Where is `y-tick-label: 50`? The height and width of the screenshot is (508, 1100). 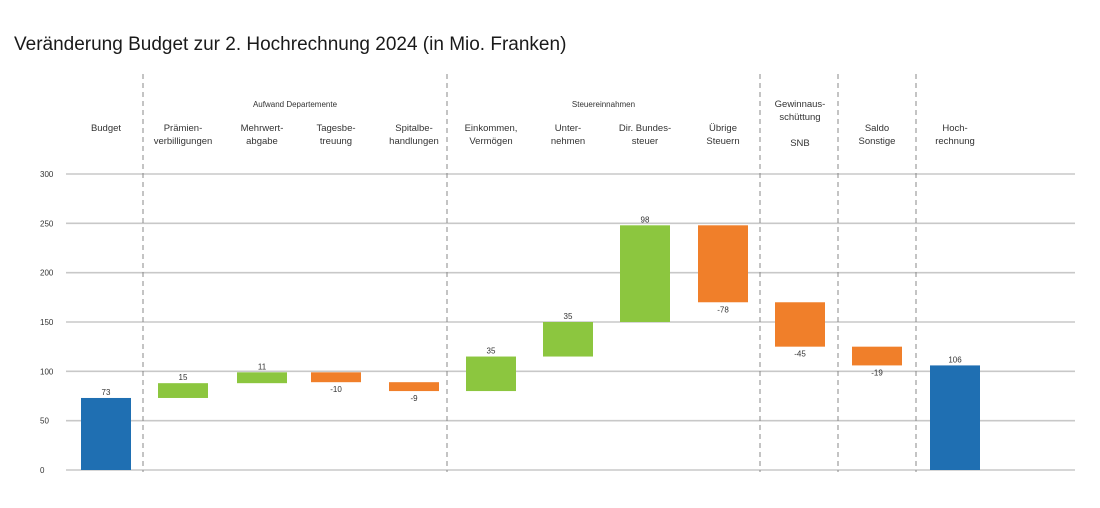
y-tick-label: 50 is located at coordinates (44, 421).